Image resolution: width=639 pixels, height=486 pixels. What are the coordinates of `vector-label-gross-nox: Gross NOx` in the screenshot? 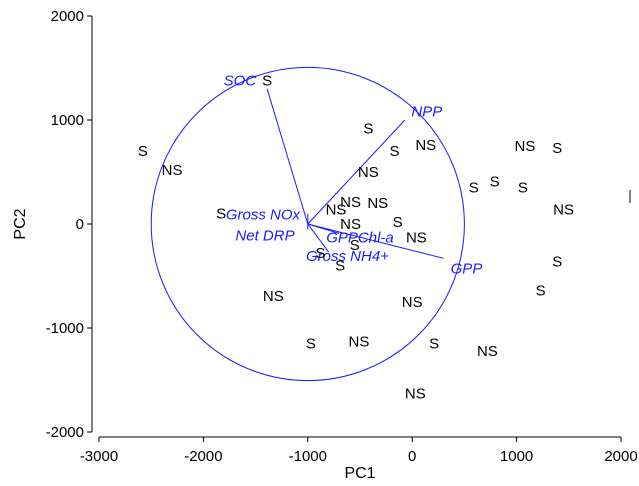 It's located at (263, 215).